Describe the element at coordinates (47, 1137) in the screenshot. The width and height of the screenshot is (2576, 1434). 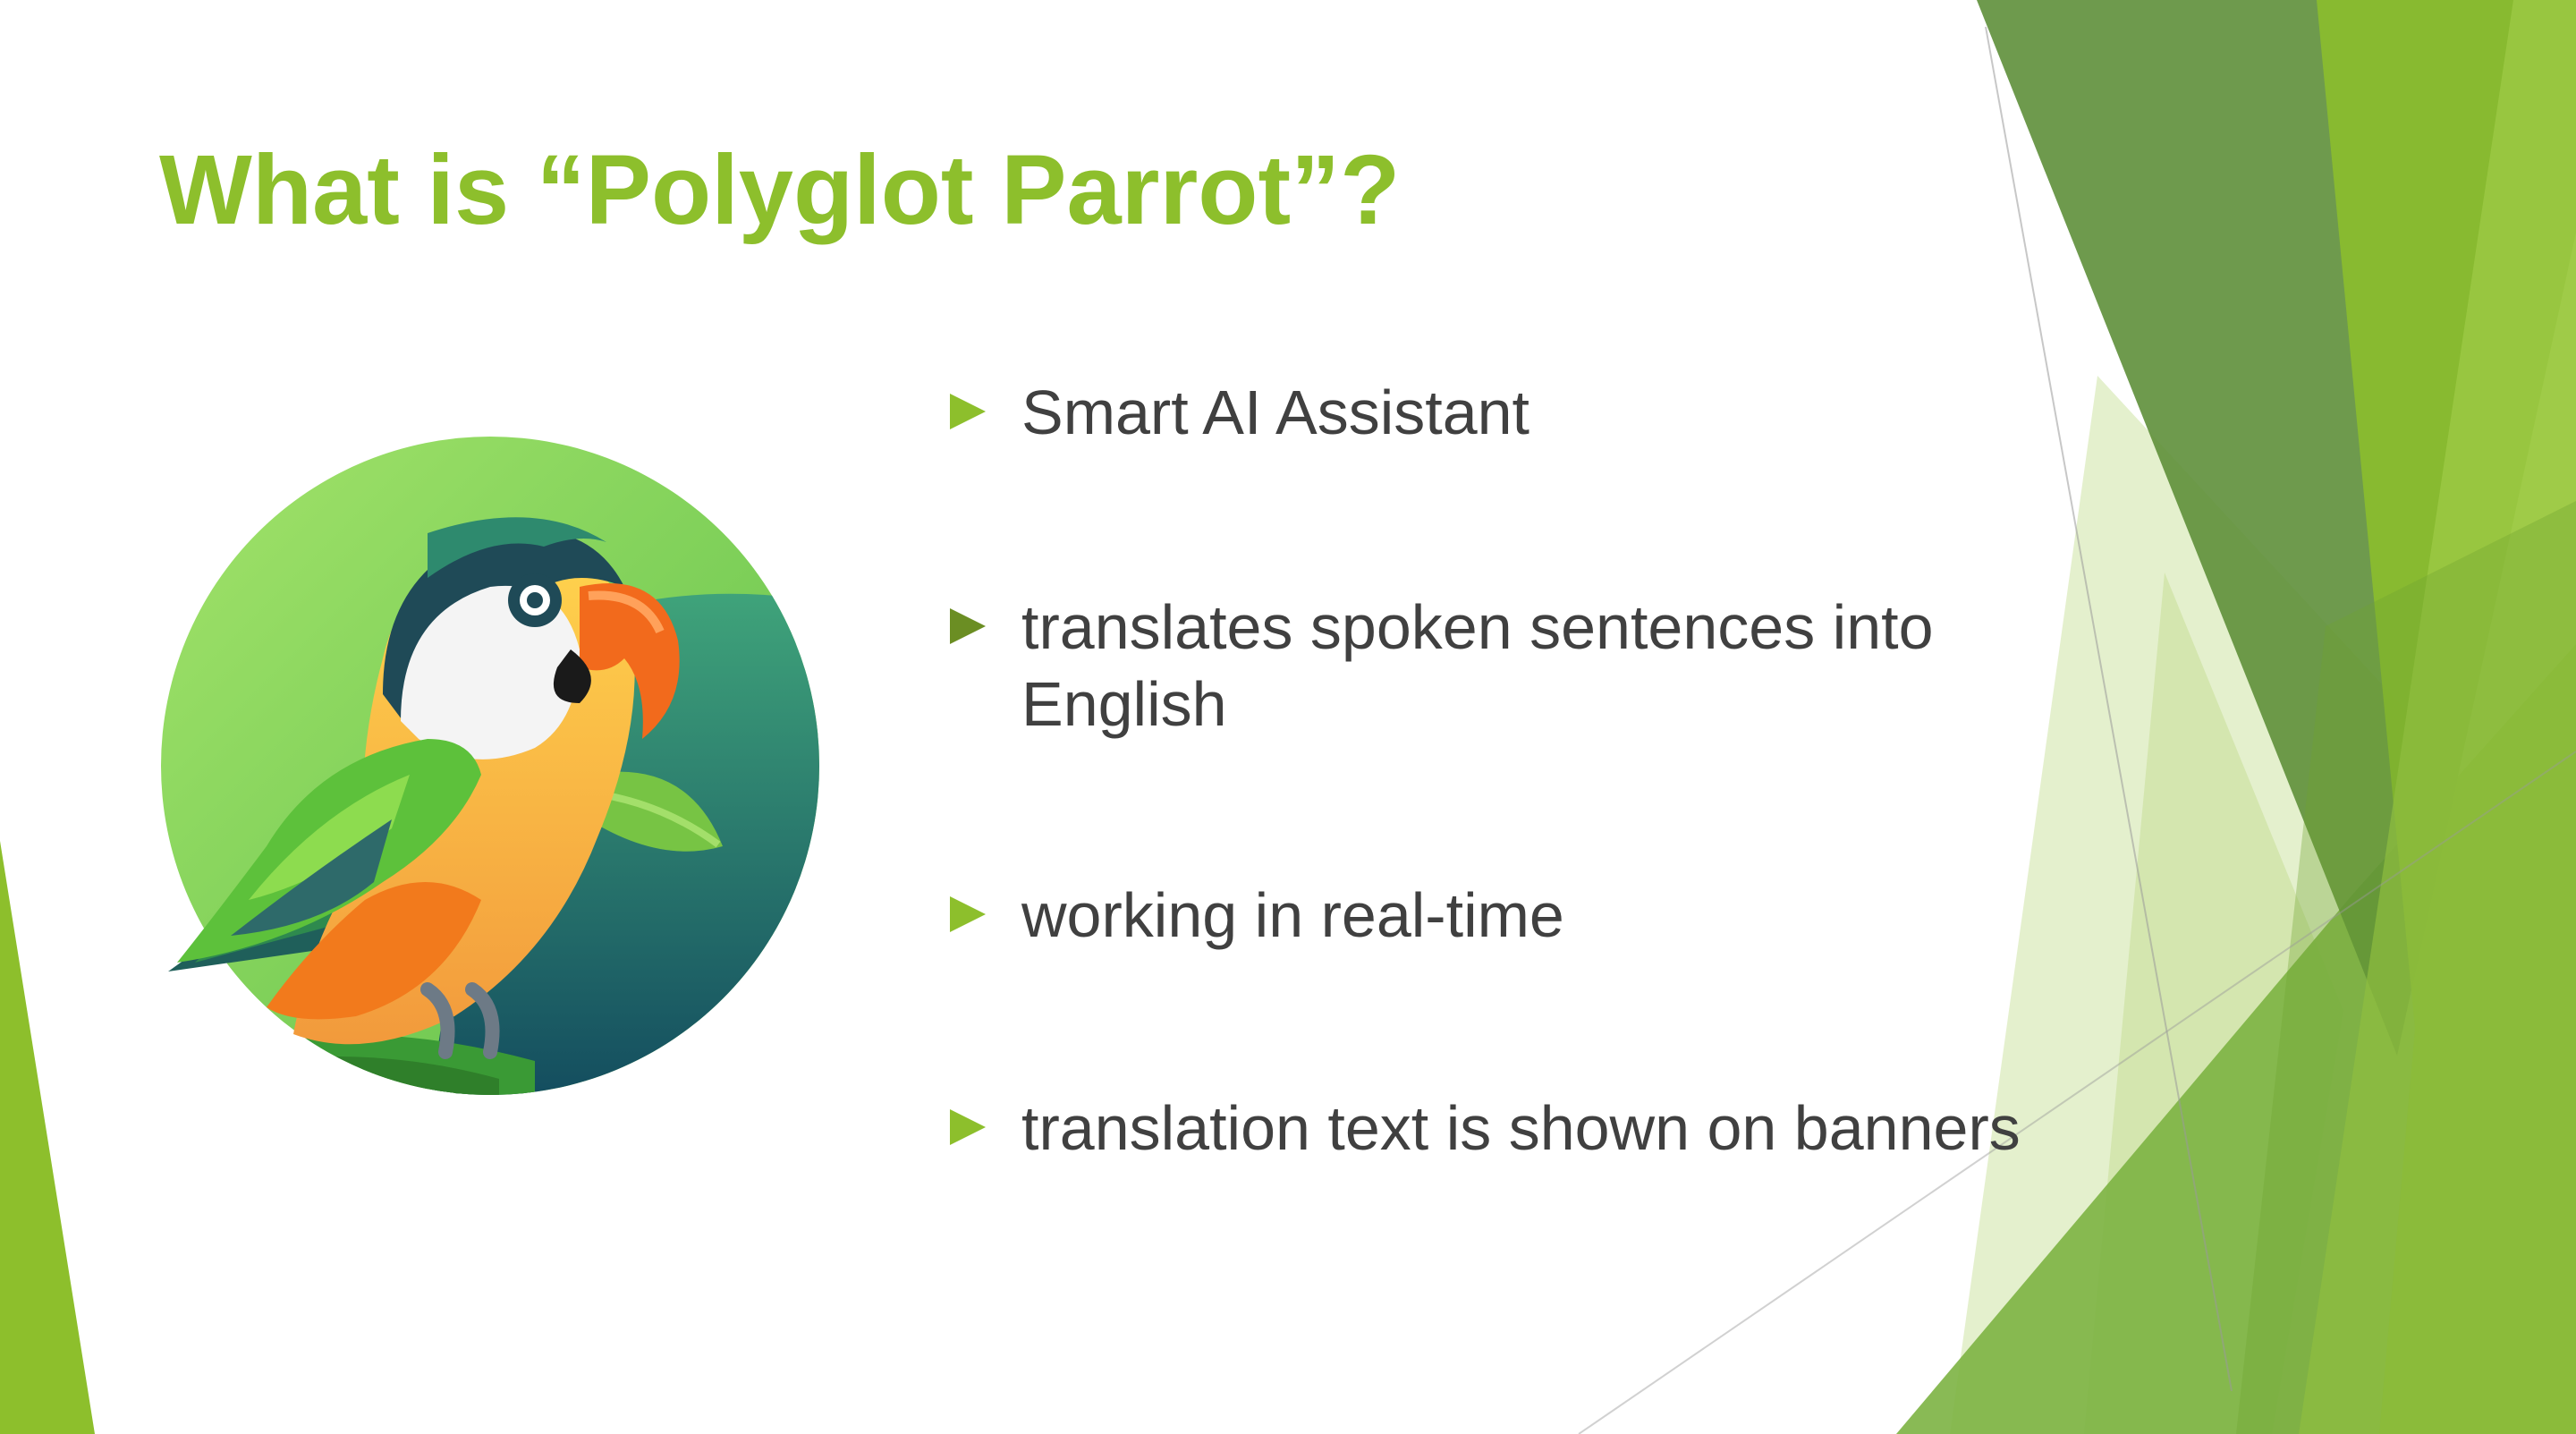
I see `left-facet` at that location.